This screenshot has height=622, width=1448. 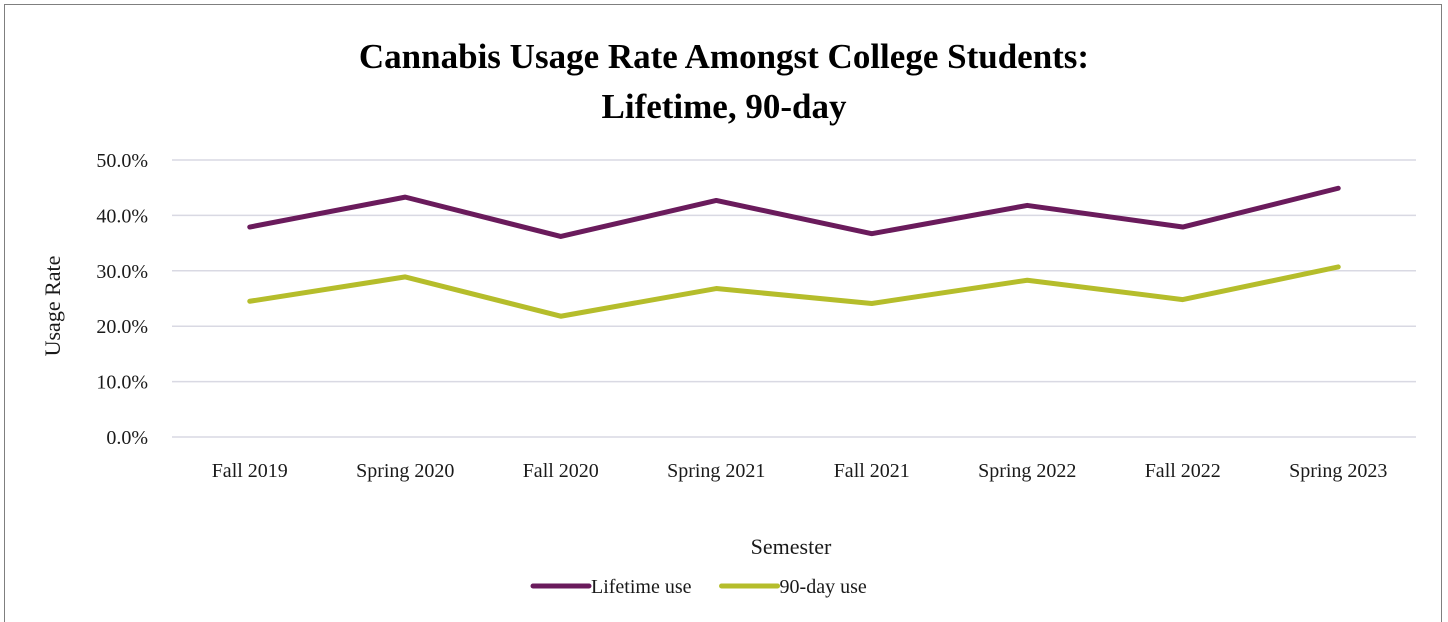 What do you see at coordinates (122, 272) in the screenshot?
I see `y-tick-label: 30.0%` at bounding box center [122, 272].